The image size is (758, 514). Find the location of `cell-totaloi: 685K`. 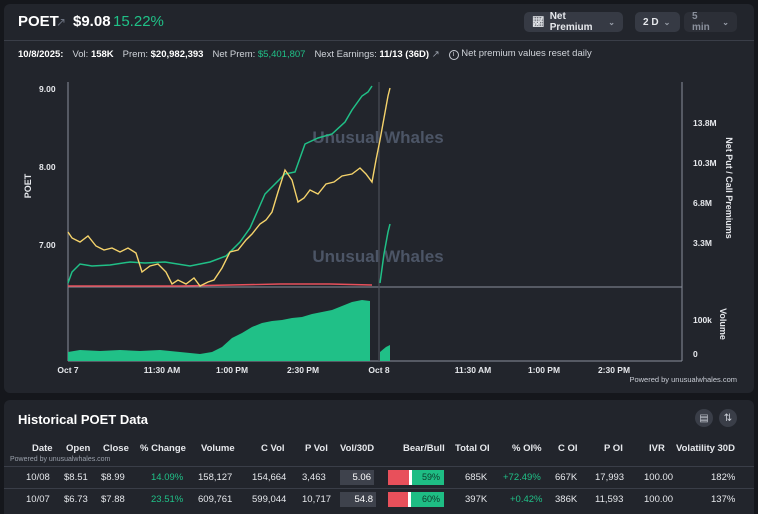

cell-totaloi: 685K is located at coordinates (476, 477).